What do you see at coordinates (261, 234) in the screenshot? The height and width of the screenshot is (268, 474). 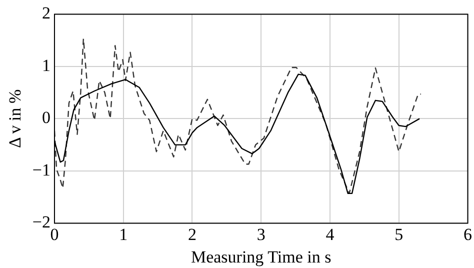 I see `x-tick-label: 3` at bounding box center [261, 234].